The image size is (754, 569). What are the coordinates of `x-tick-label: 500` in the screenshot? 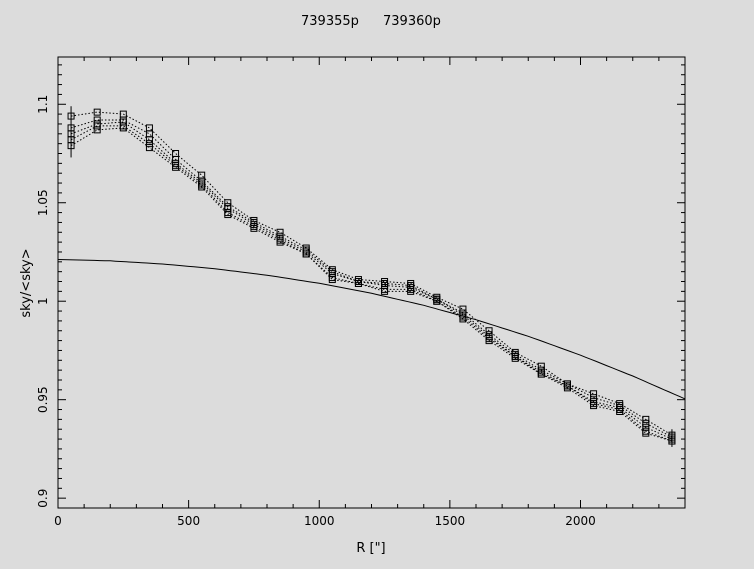 It's located at (188, 521).